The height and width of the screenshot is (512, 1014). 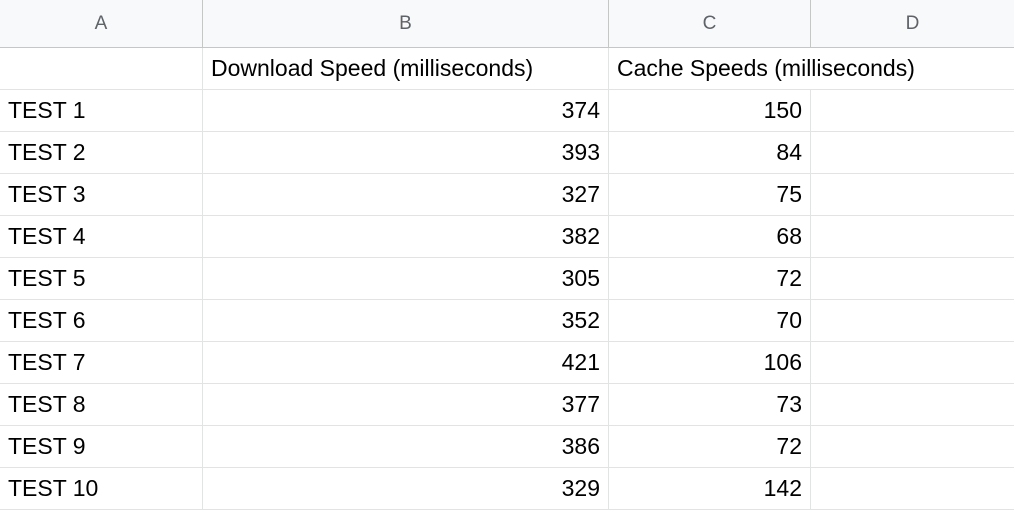 I want to click on cell-download-speed: 352, so click(x=406, y=321).